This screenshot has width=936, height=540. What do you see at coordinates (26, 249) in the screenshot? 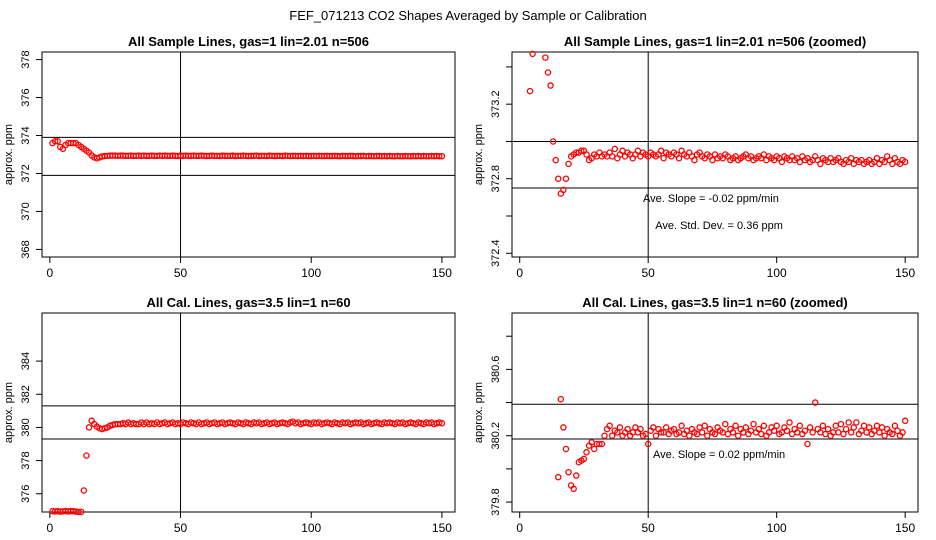
I see `y-tick-label: 368` at bounding box center [26, 249].